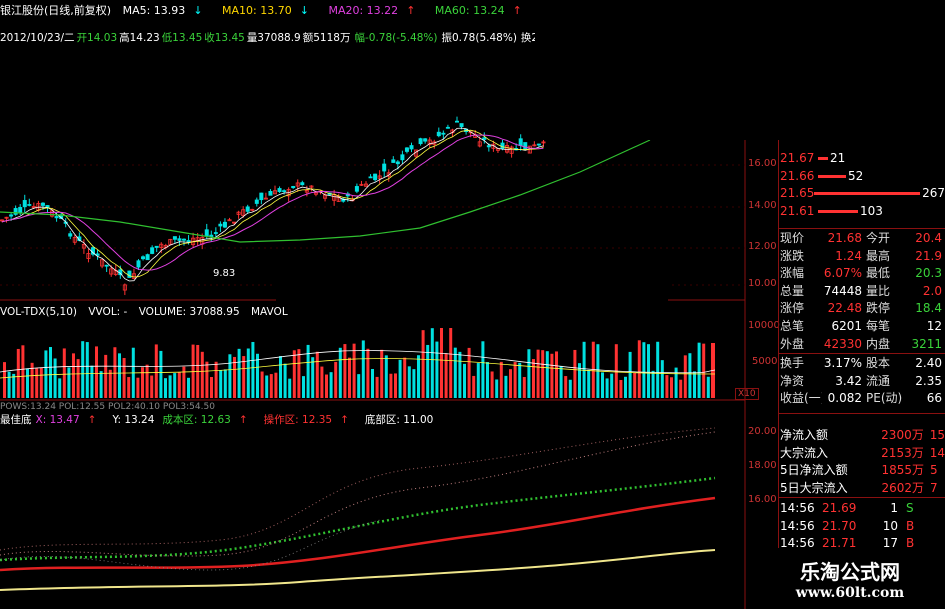  Describe the element at coordinates (97, 38) in the screenshot. I see `bar-open: 开14.03` at that location.